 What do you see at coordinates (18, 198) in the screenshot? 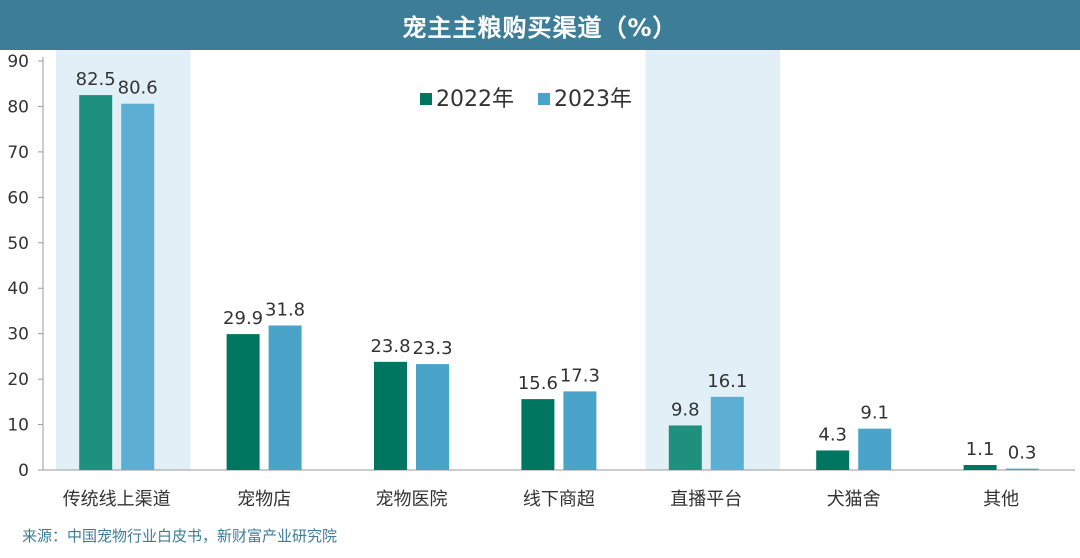
I see `y-tick-label: 60` at bounding box center [18, 198].